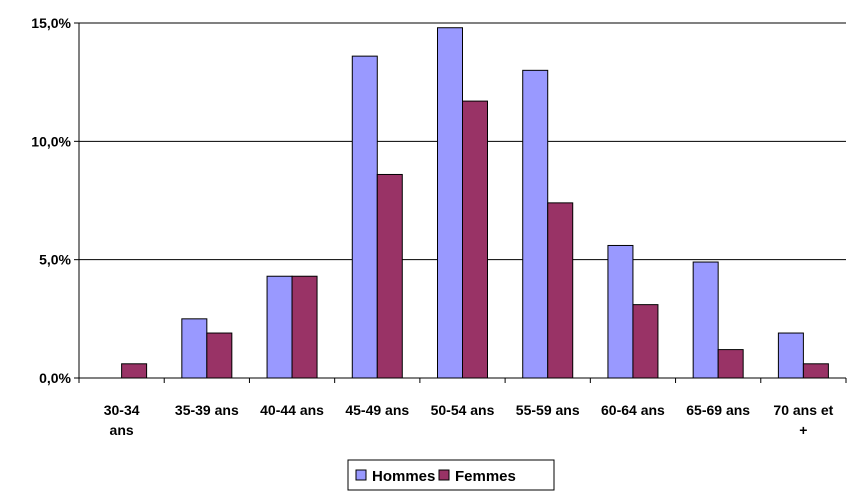  I want to click on y-tick-label: 15,0%, so click(51, 23).